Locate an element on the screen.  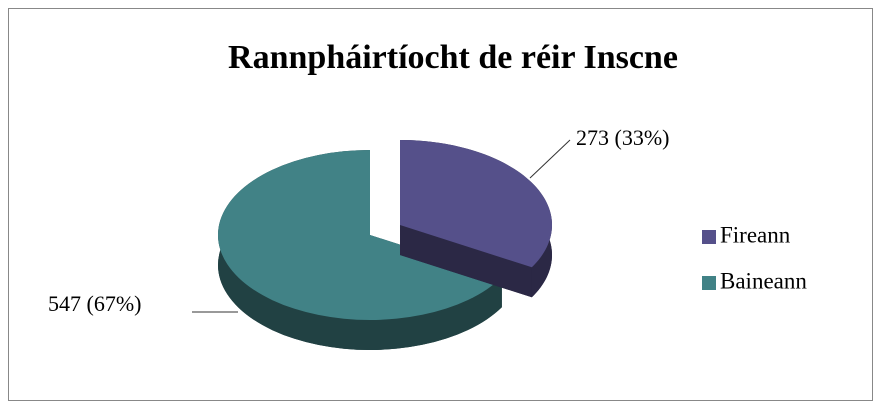
legend-label: Fireann is located at coordinates (755, 234).